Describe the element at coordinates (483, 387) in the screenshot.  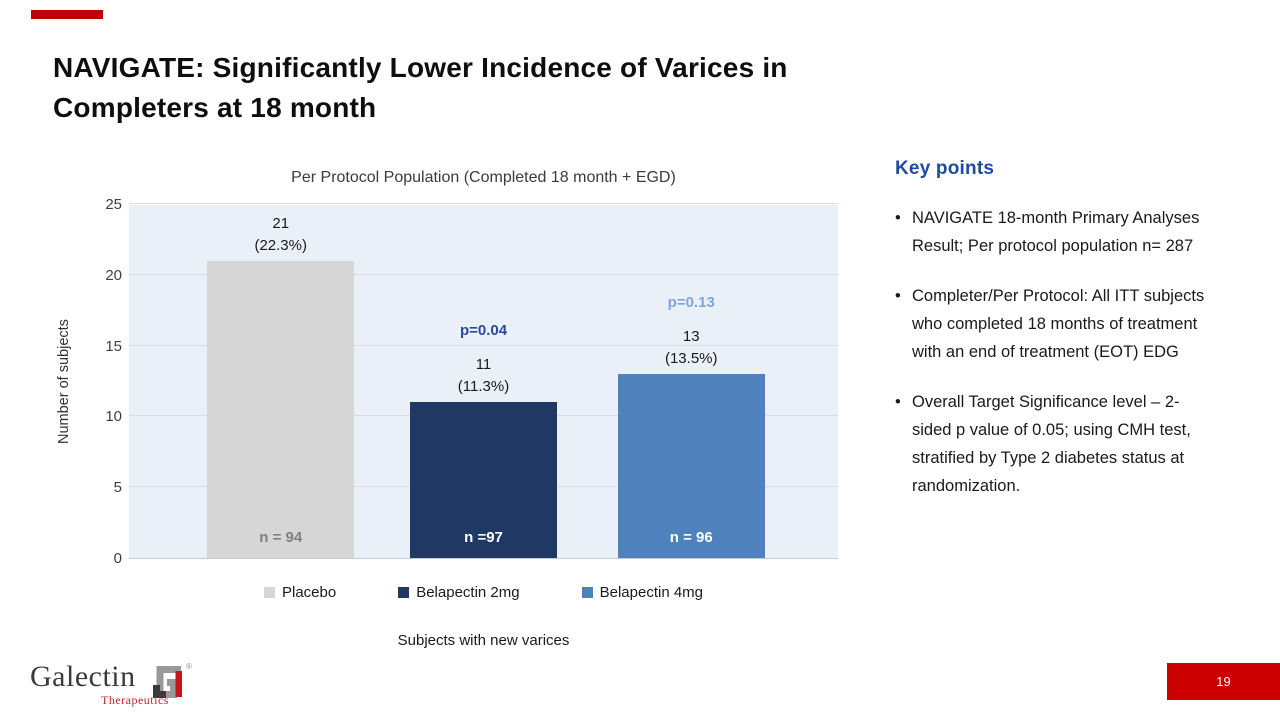
I see `percent-label: (11.3%)` at that location.